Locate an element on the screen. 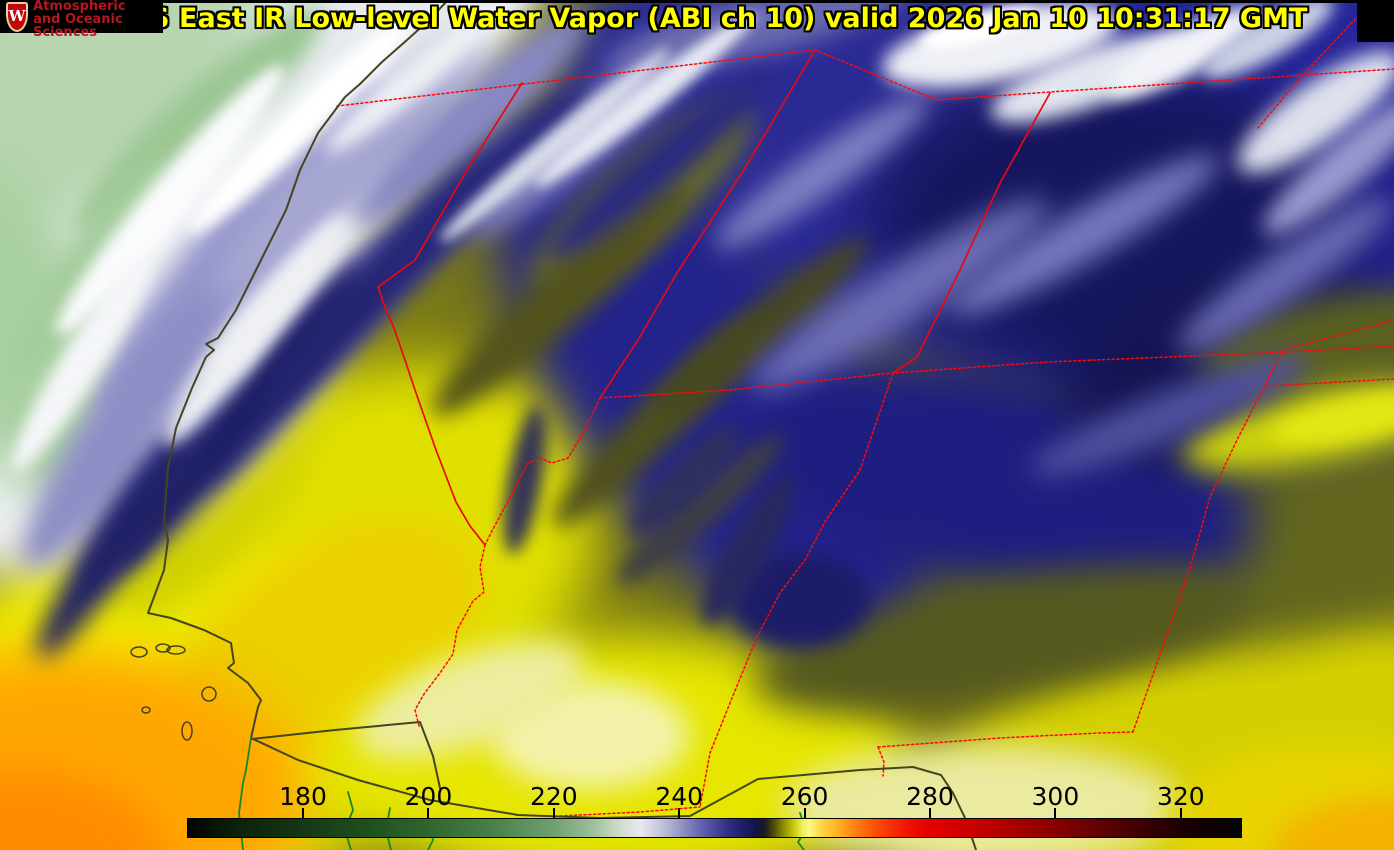  logo-line2: and Oceanic Sciences is located at coordinates (78, 26).